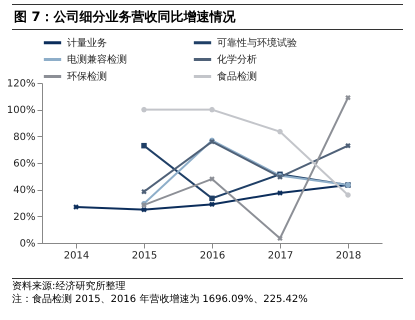 The height and width of the screenshot is (320, 415). What do you see at coordinates (349, 256) in the screenshot?
I see `x-tick-label: 2018` at bounding box center [349, 256].